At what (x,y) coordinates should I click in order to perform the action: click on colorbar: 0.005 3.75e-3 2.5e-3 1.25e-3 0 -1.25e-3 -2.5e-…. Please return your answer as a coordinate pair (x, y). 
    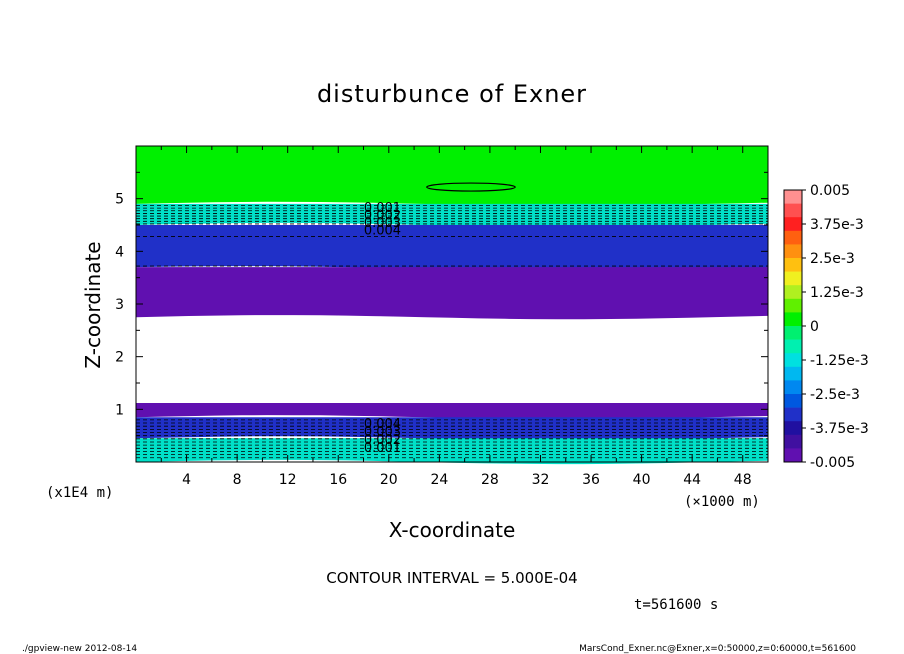
    Looking at the image, I should click on (826, 327).